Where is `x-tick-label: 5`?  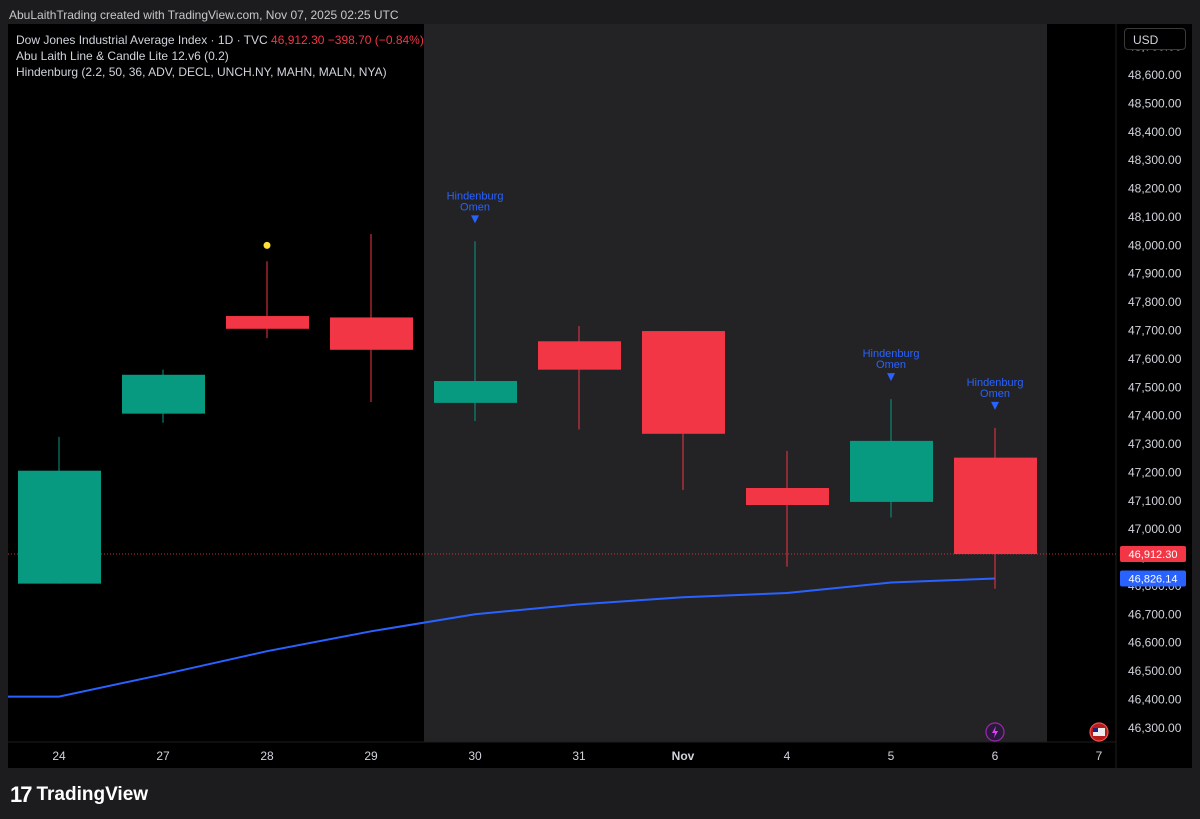 x-tick-label: 5 is located at coordinates (891, 756).